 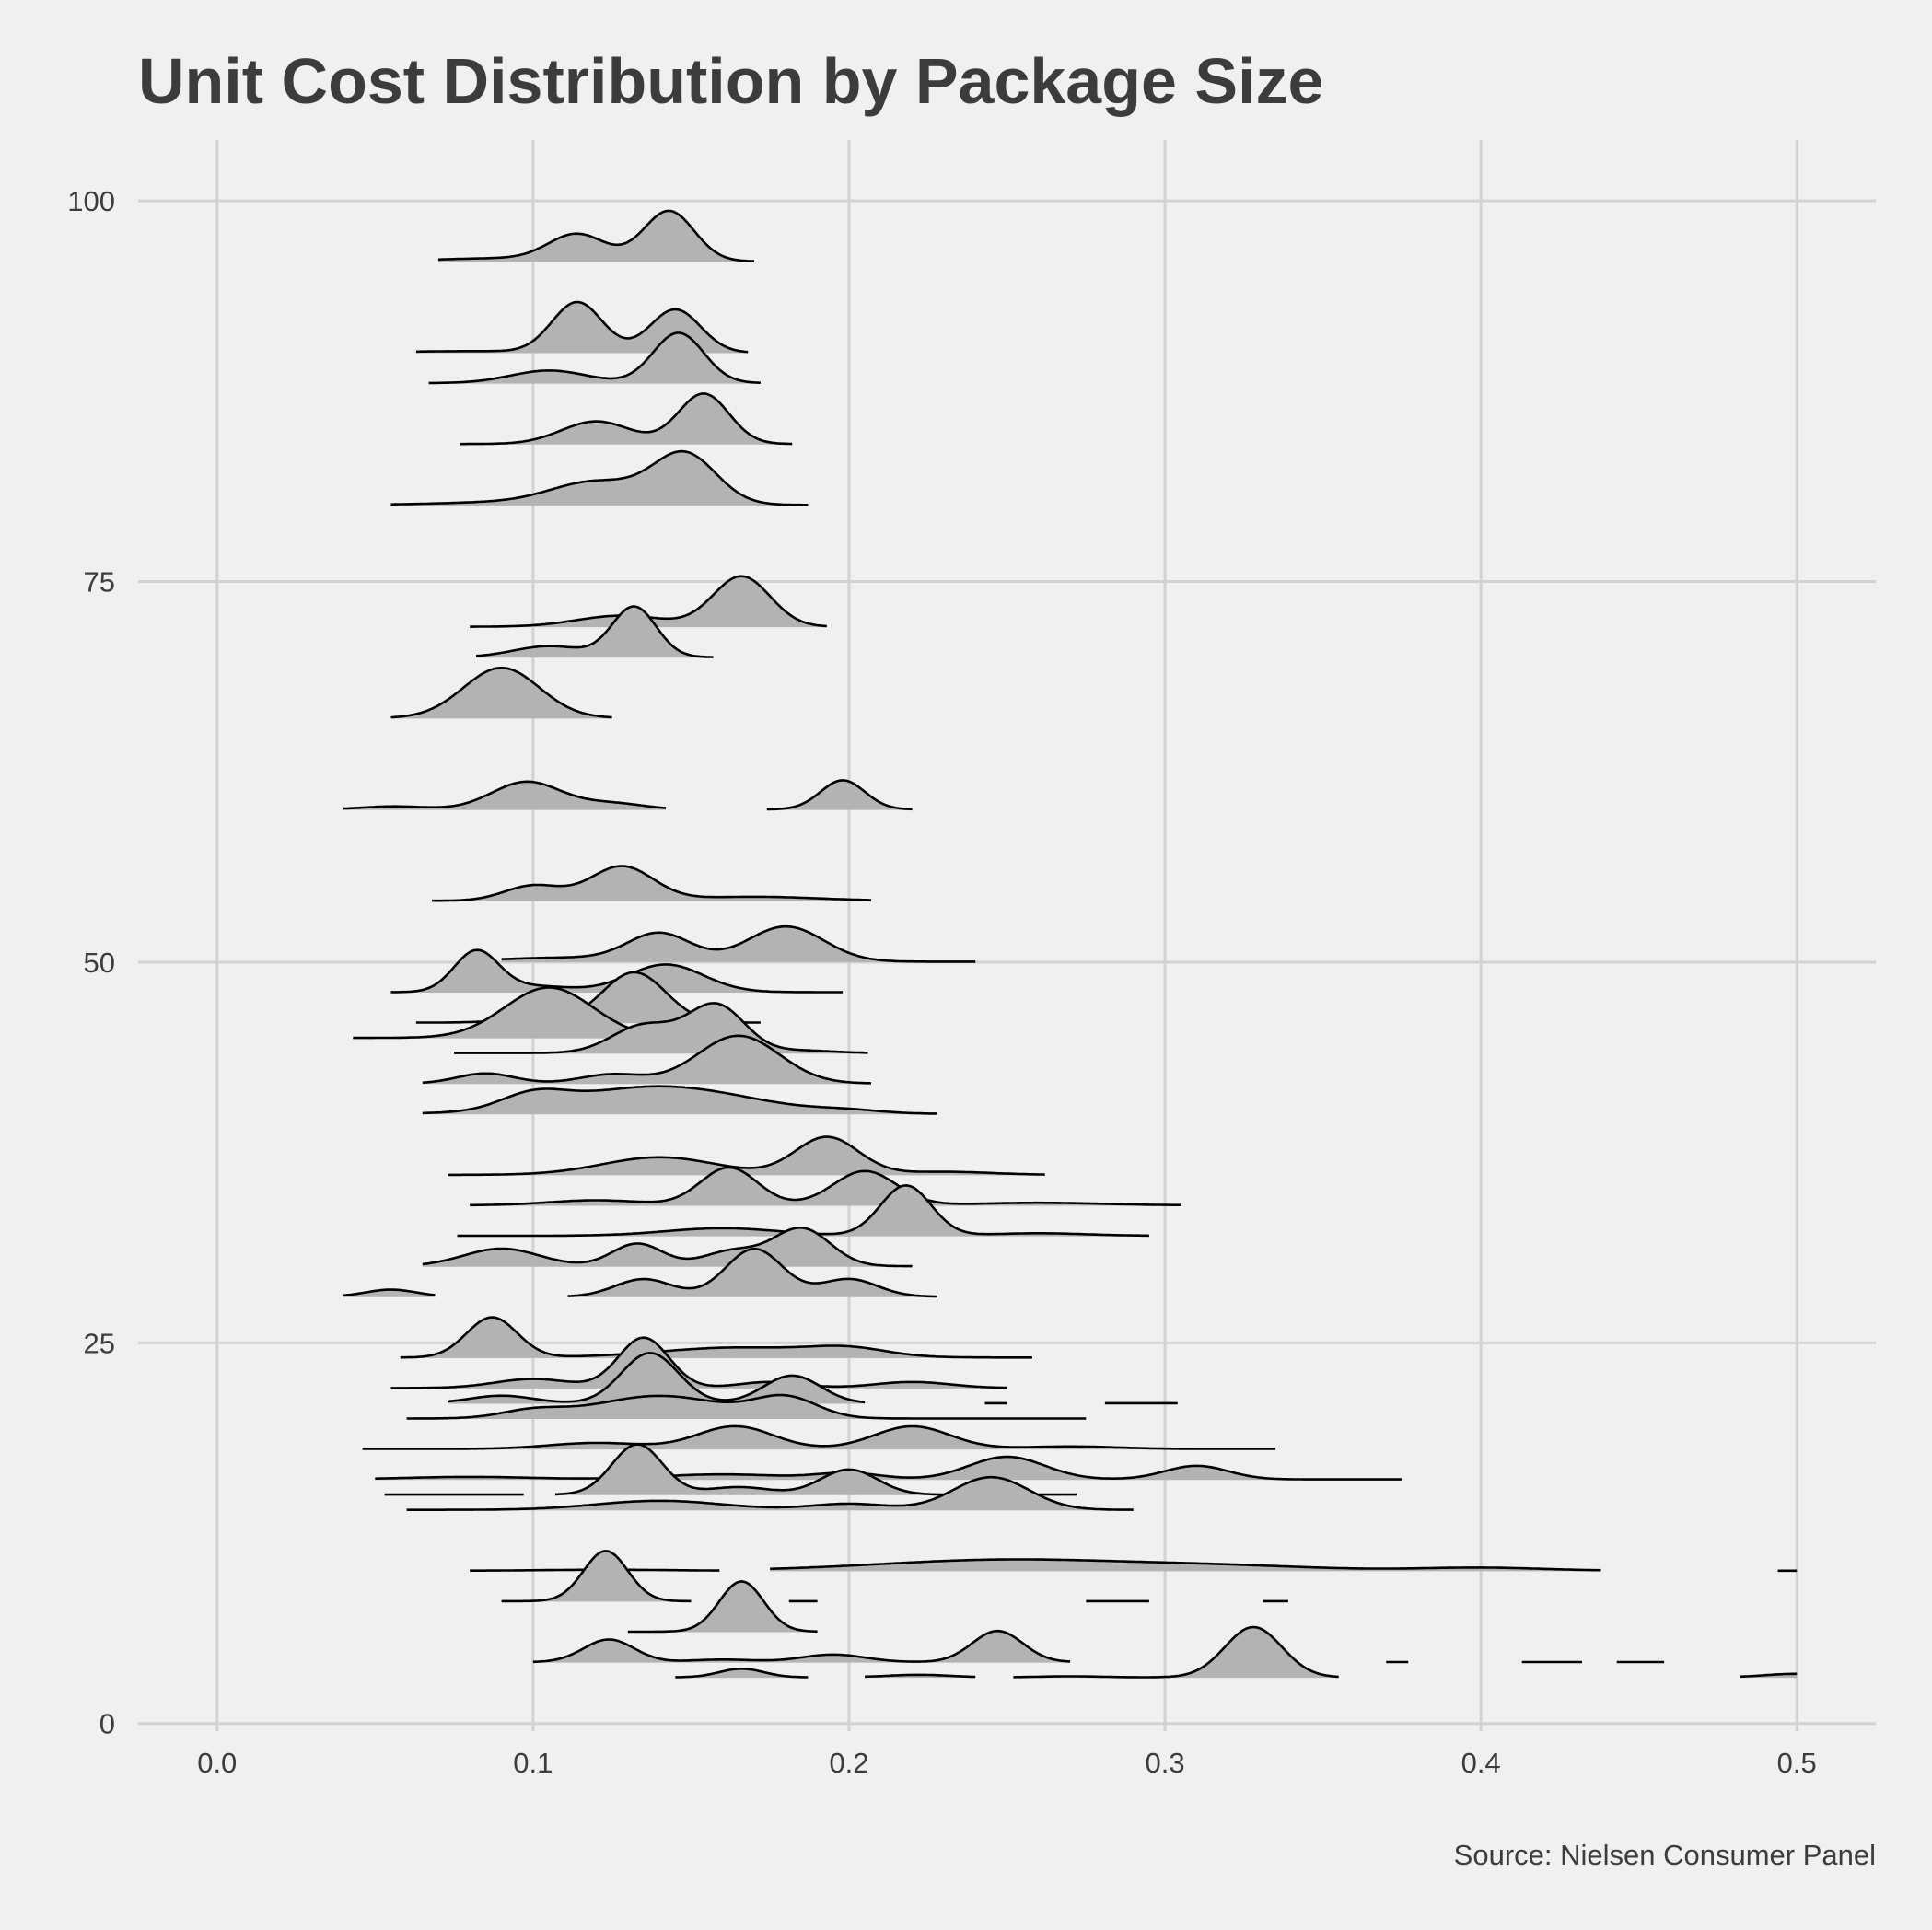 I want to click on y-tick-label: 0, so click(x=107, y=1724).